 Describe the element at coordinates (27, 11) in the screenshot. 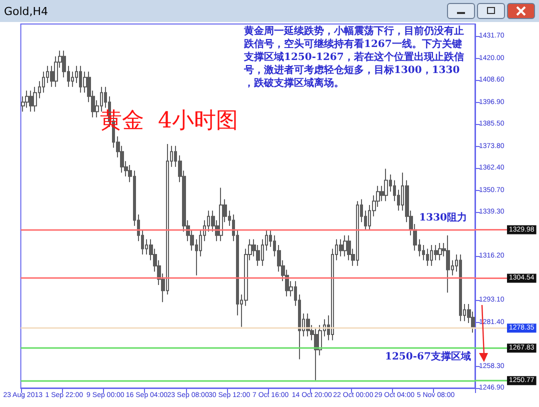

I see `chart-title: Gold,H4` at that location.